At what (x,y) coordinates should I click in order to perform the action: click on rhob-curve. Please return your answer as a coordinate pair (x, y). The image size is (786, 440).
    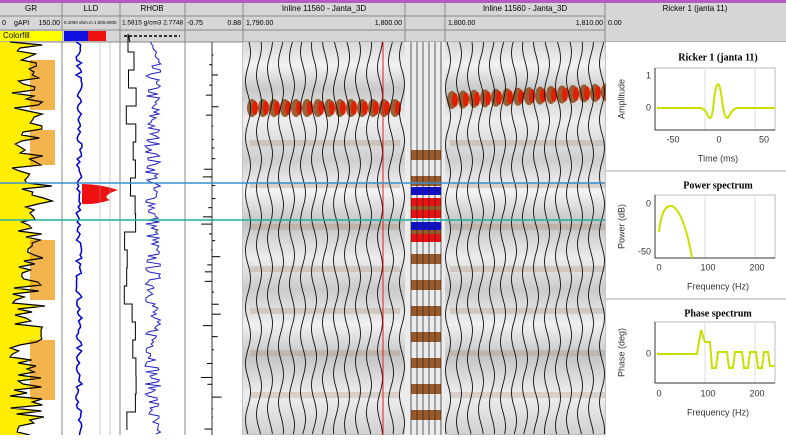
    Looking at the image, I should click on (152, 238).